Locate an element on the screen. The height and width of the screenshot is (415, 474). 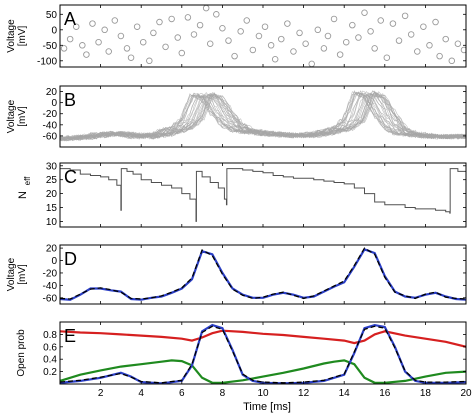
panel-letter: D is located at coordinates (70, 259).